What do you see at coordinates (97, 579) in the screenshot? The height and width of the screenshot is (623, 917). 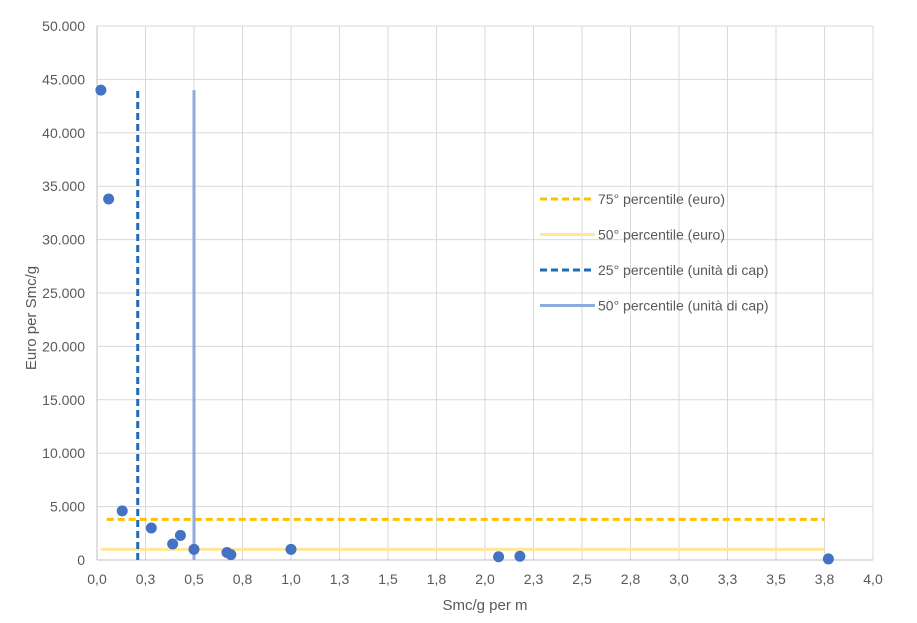 I see `x-tick-label: 0,0` at bounding box center [97, 579].